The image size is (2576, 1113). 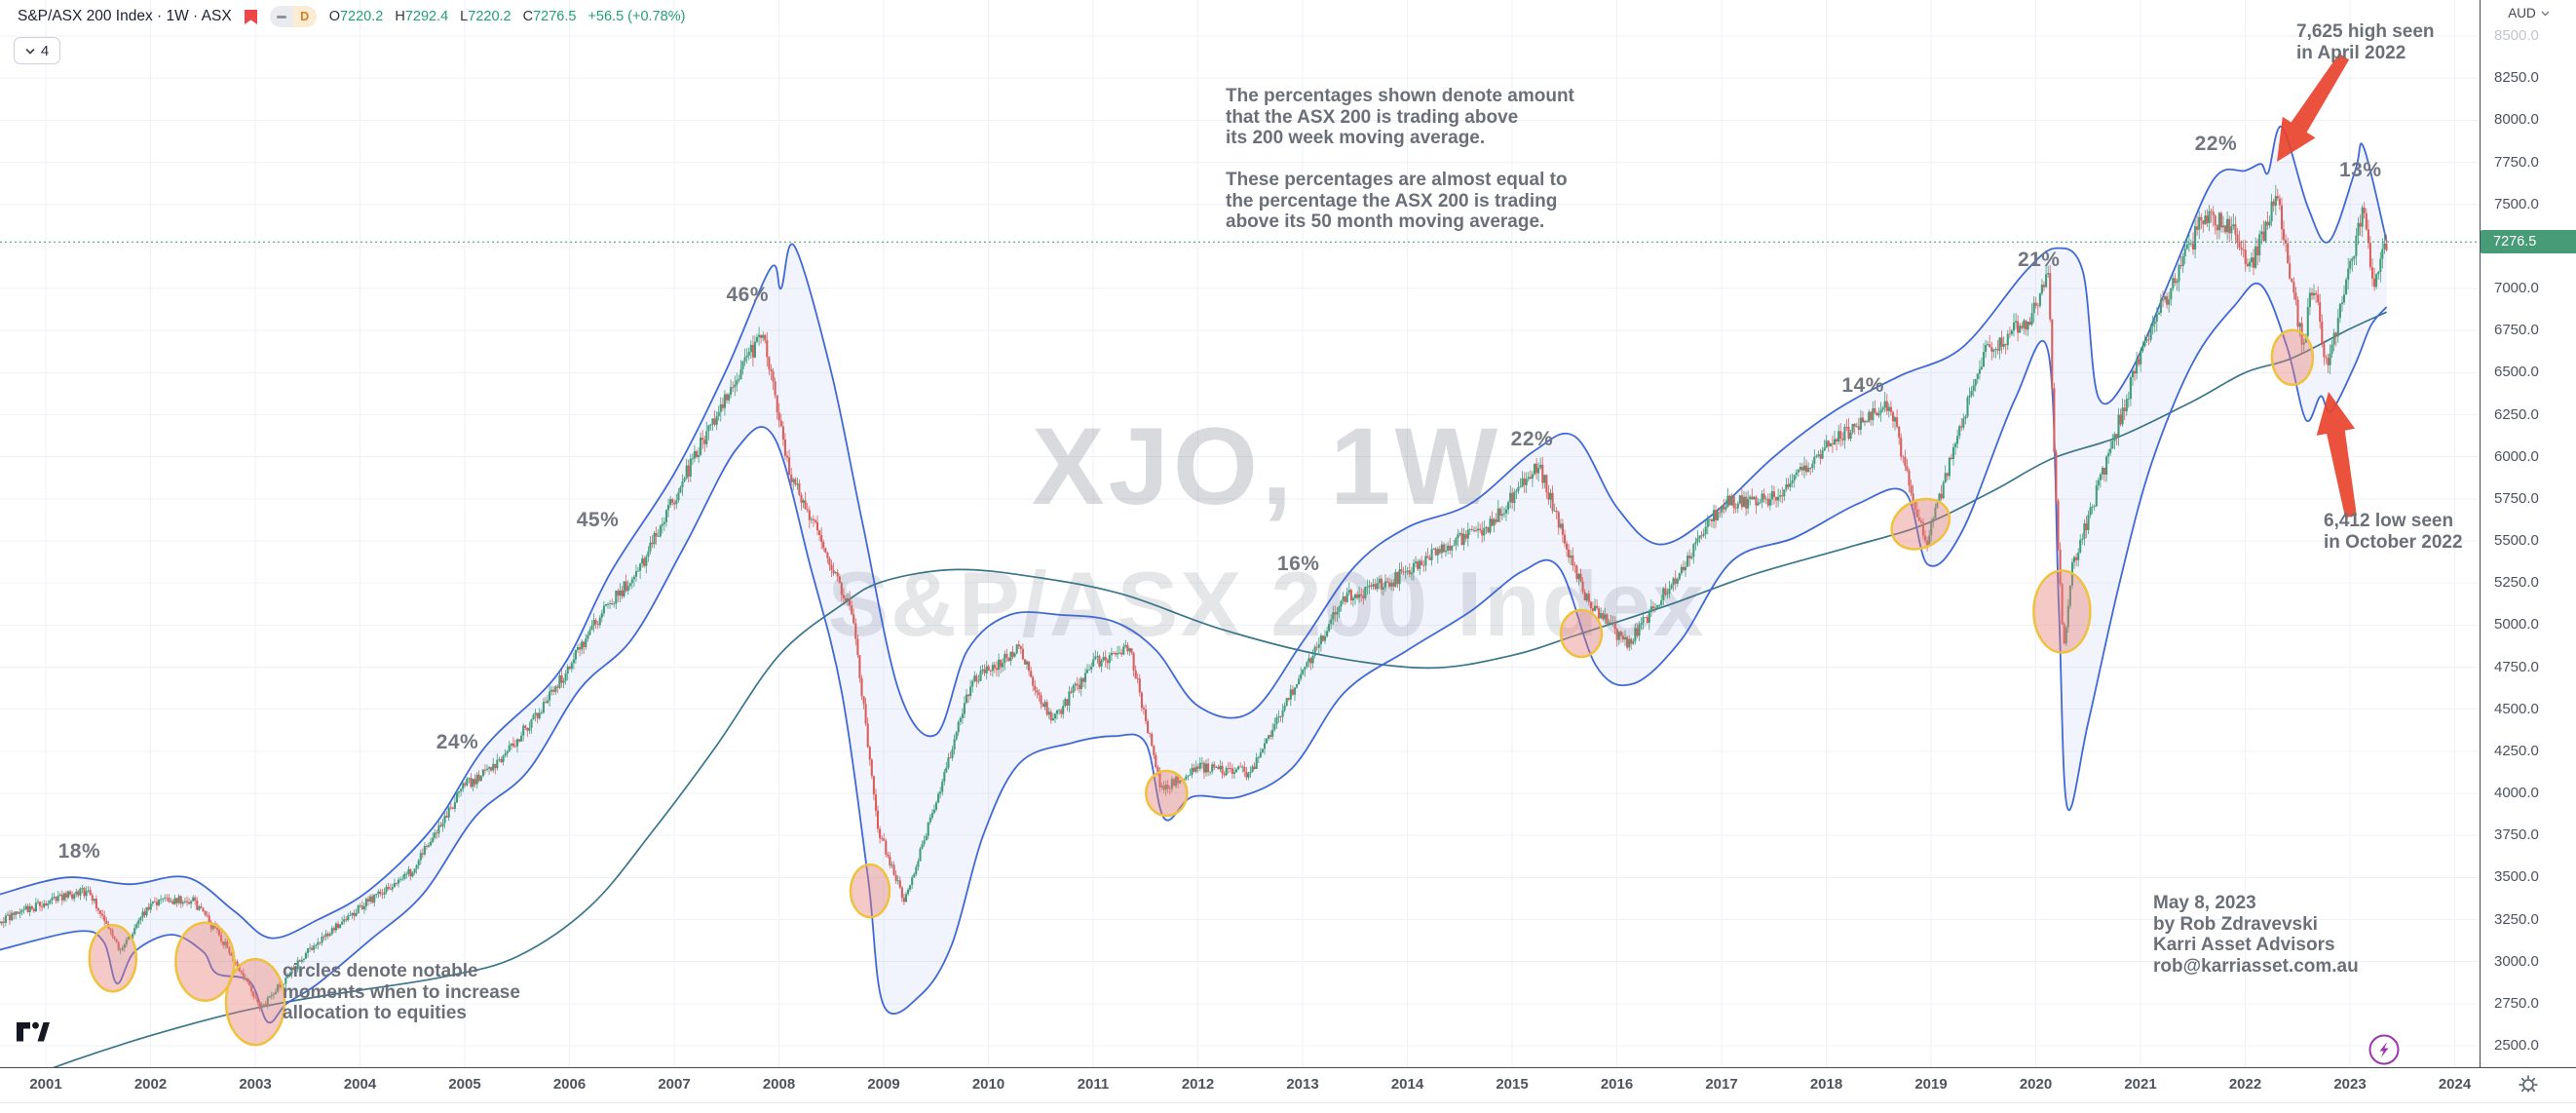 I want to click on annotation-line: Karri Asset Advisors, so click(x=2244, y=945).